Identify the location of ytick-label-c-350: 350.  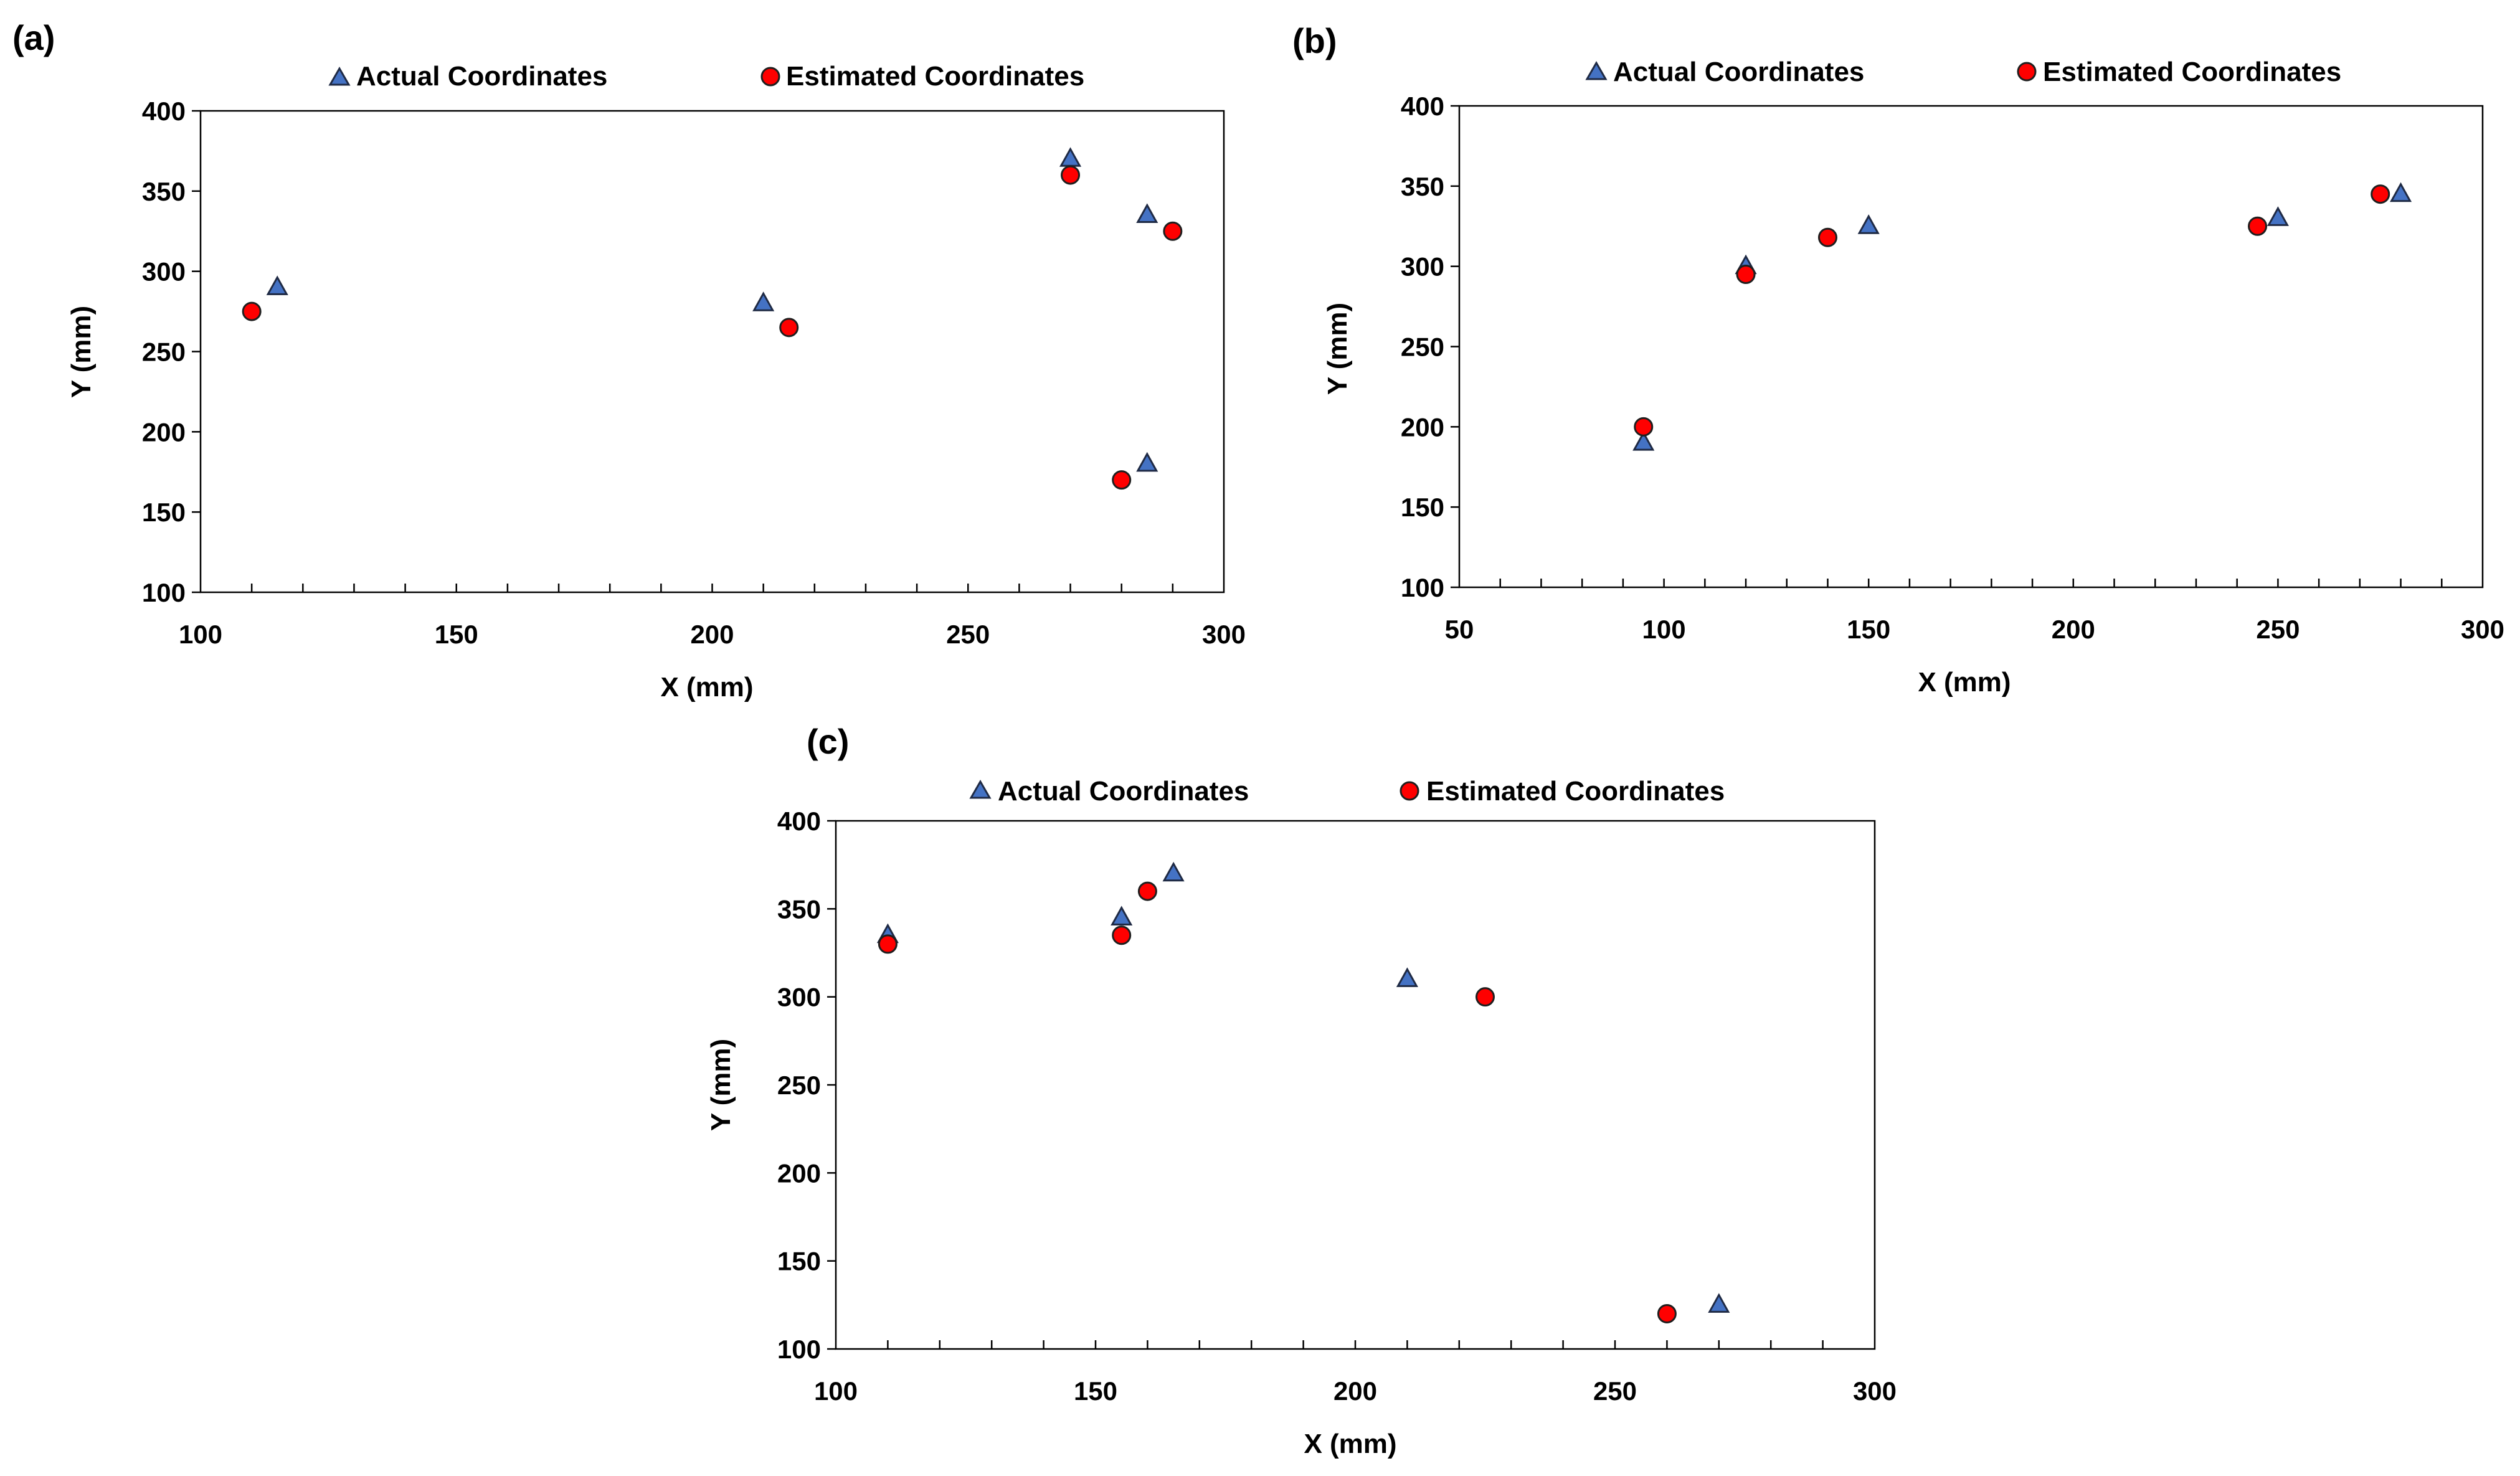
(799, 909).